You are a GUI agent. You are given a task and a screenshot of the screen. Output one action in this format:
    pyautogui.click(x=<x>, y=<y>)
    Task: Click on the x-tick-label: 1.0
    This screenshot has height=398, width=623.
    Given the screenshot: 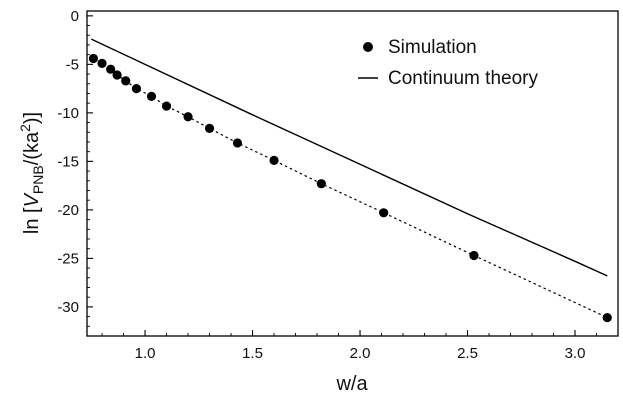 What is the action you would take?
    pyautogui.click(x=145, y=353)
    